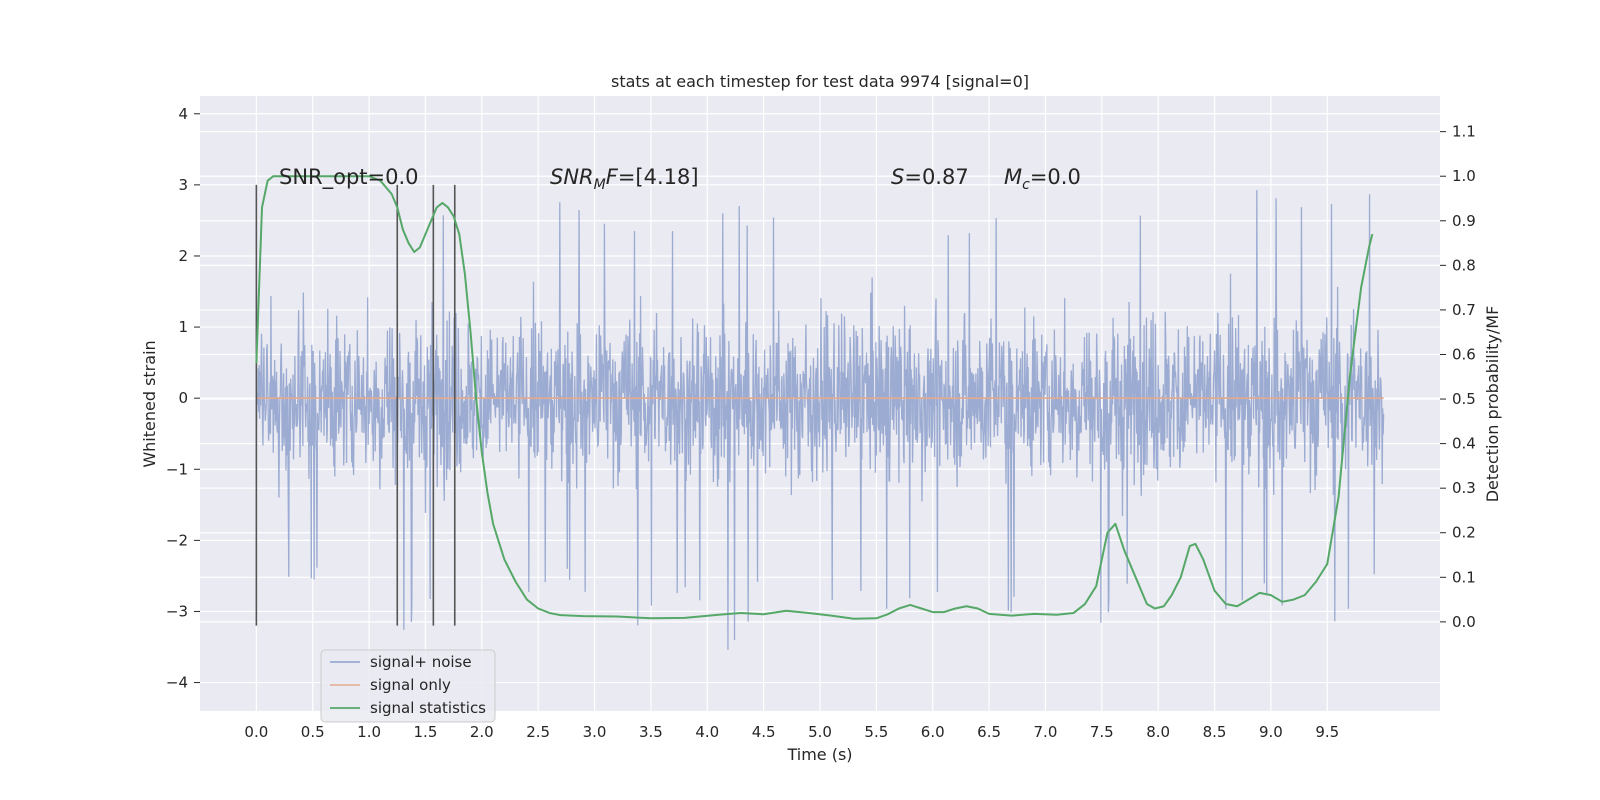  I want to click on x-tick-label: 2.5, so click(538, 732).